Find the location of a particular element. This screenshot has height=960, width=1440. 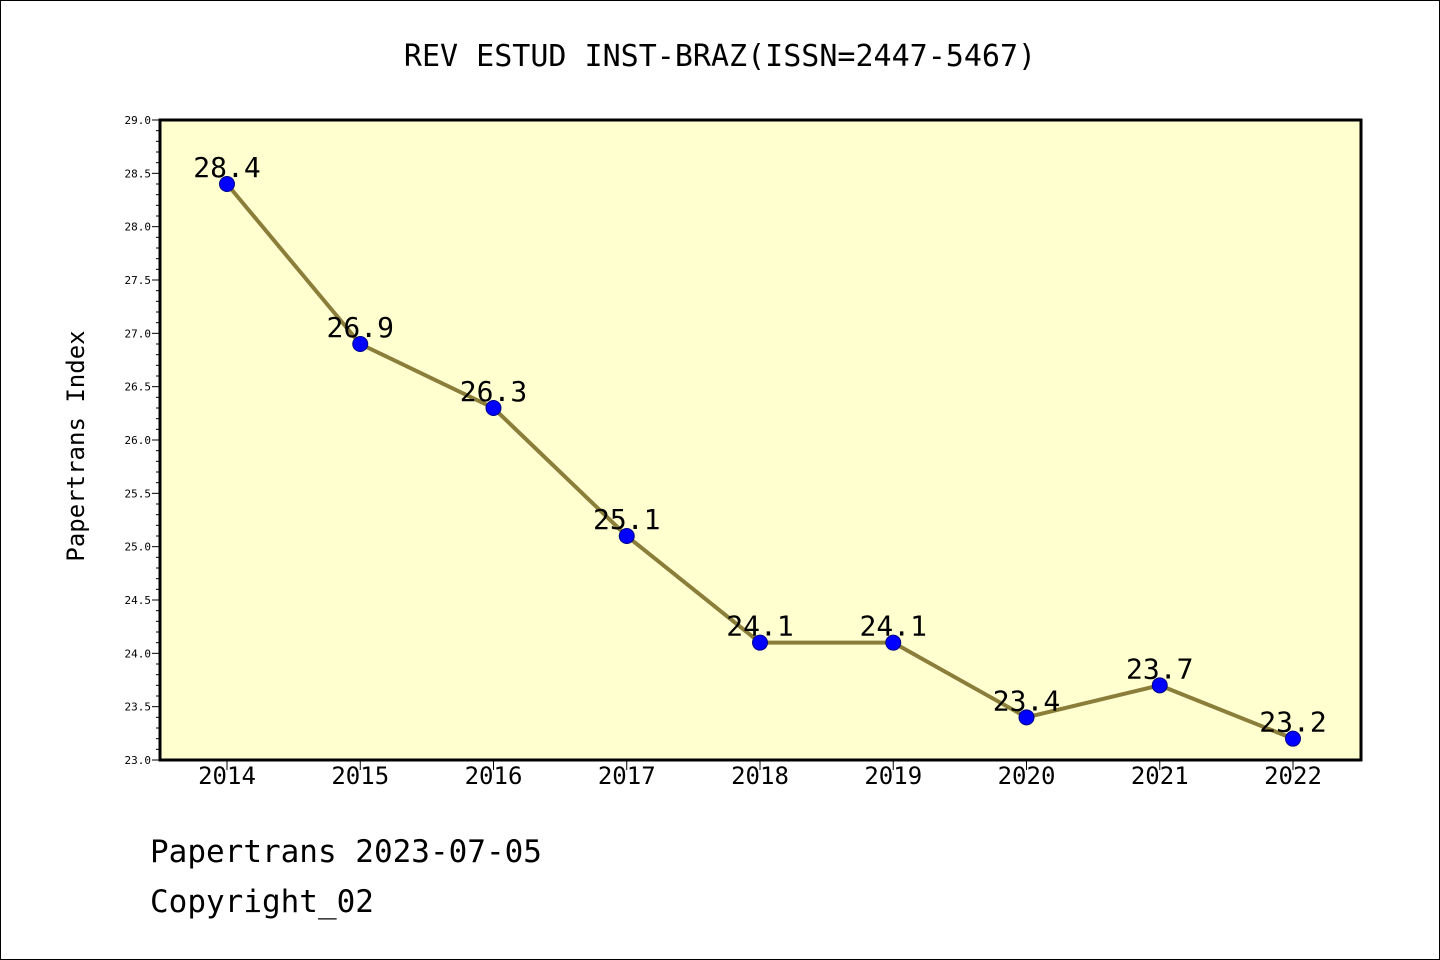

y-axis-label: Papertrans Index is located at coordinates (76, 445).